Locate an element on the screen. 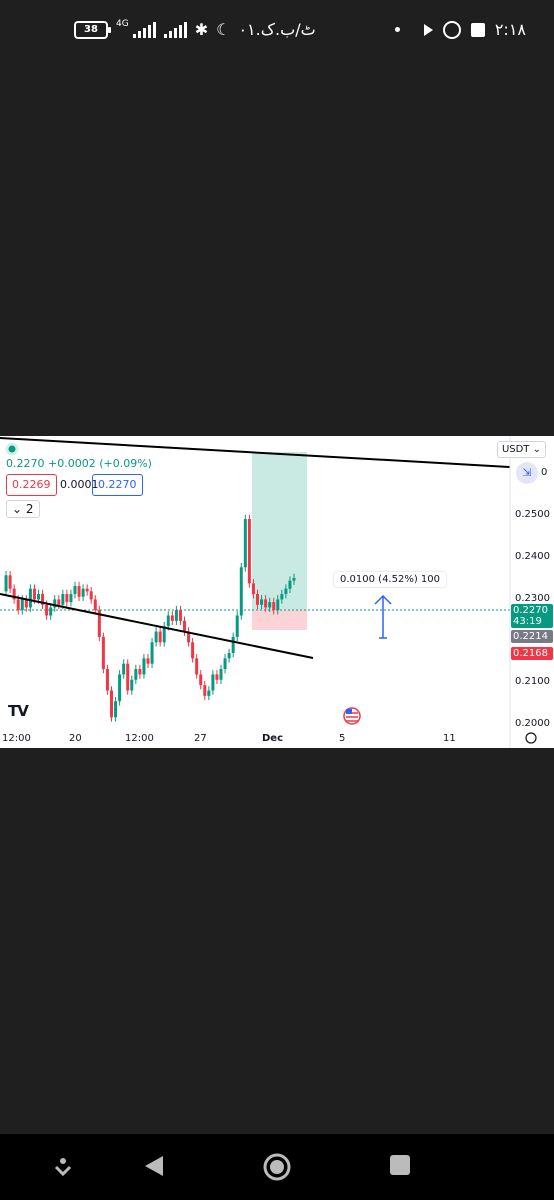 This screenshot has height=1200, width=554. y-tick-3: 0.2100 is located at coordinates (532, 681).